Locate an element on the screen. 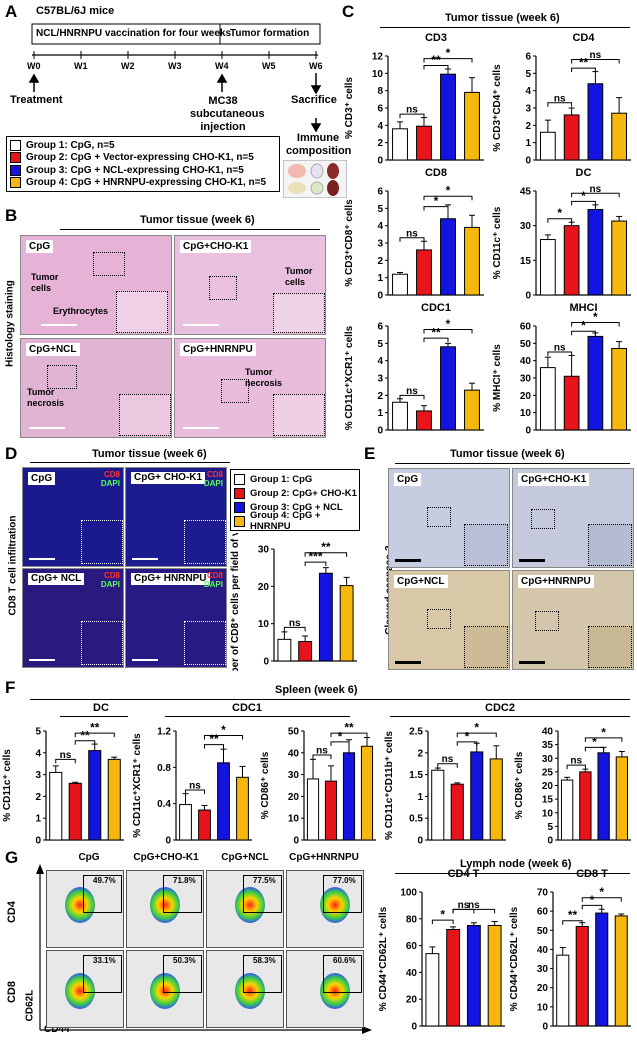 This screenshot has width=637, height=1042. flow-plot: 71.8% is located at coordinates (165, 909).